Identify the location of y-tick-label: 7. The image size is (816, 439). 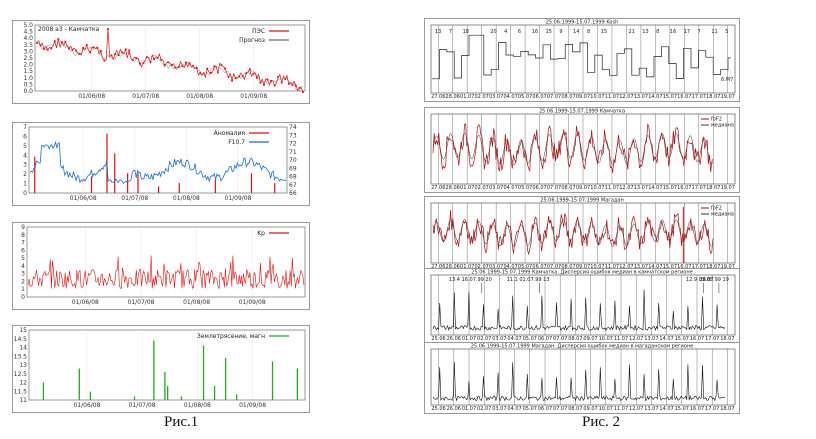
(25, 127).